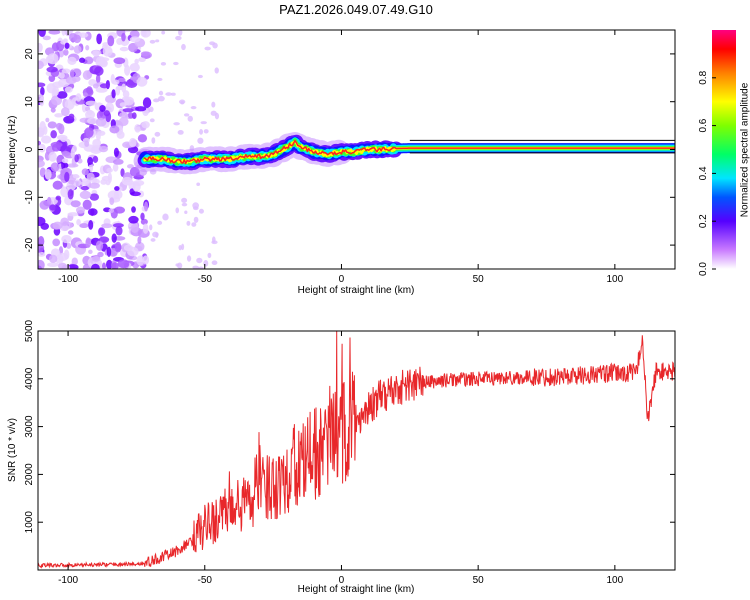 This screenshot has width=750, height=600. I want to click on spectrogram-noise, so click(129, 149).